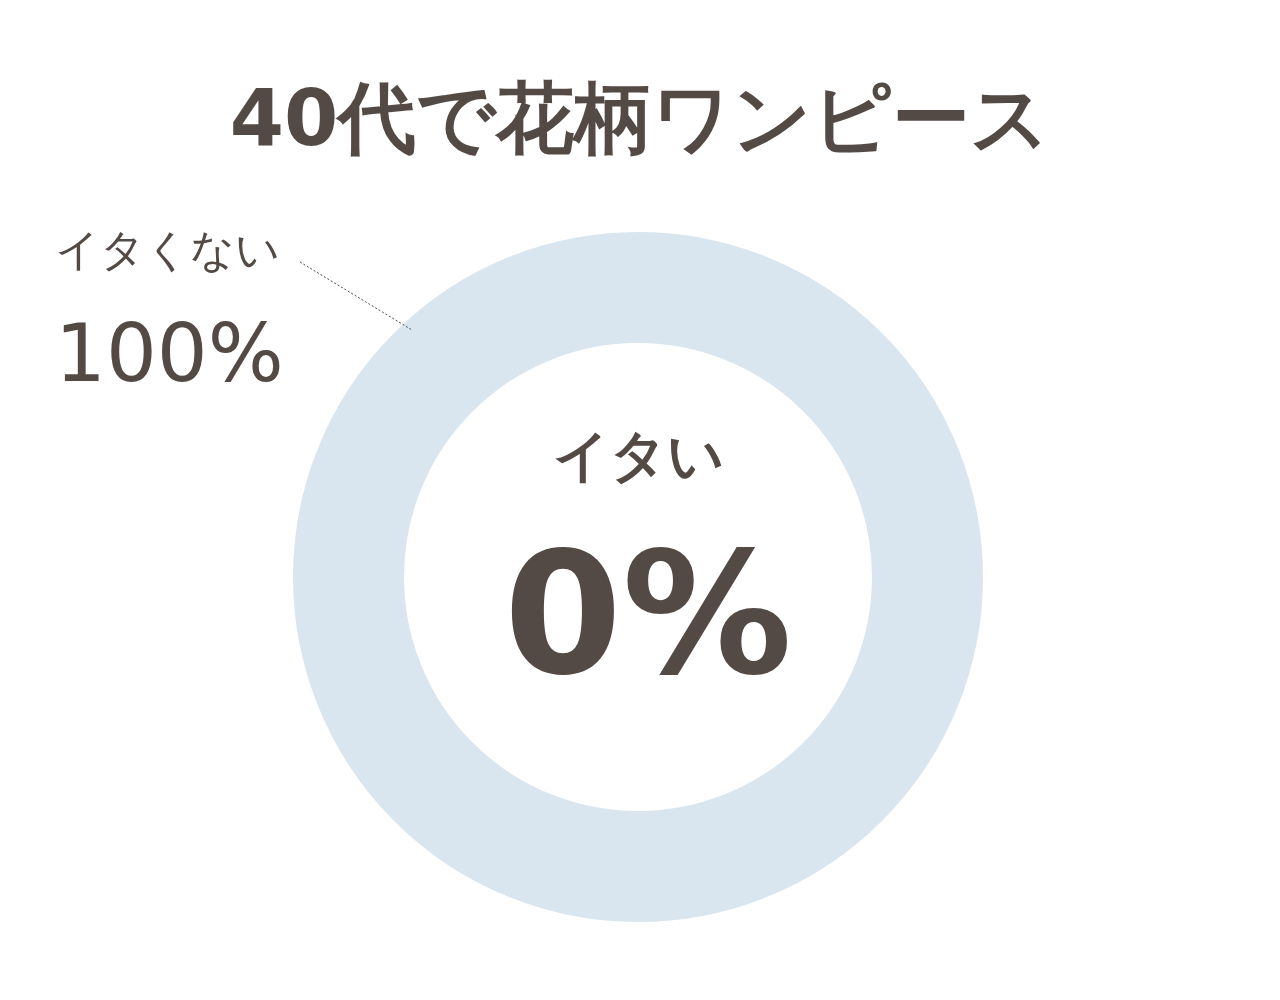 The image size is (1280, 1000). Describe the element at coordinates (648, 614) in the screenshot. I see `text: 0%` at that location.